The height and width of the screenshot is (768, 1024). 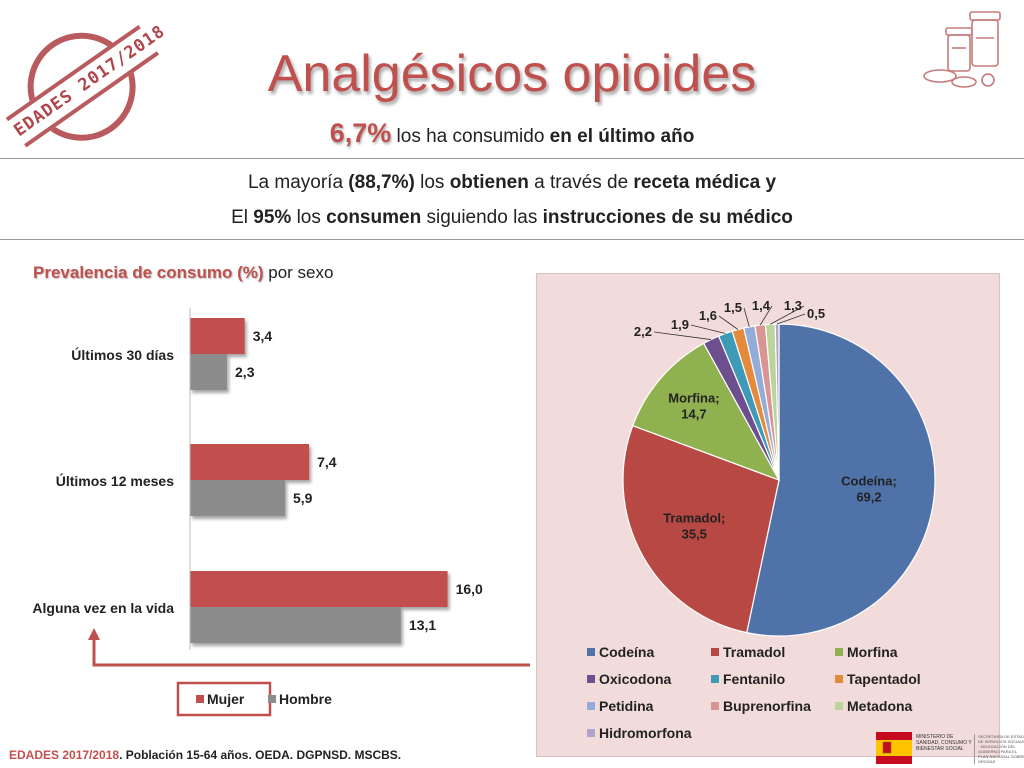 What do you see at coordinates (263, 336) in the screenshot?
I see `bar-value-label: 3,4` at bounding box center [263, 336].